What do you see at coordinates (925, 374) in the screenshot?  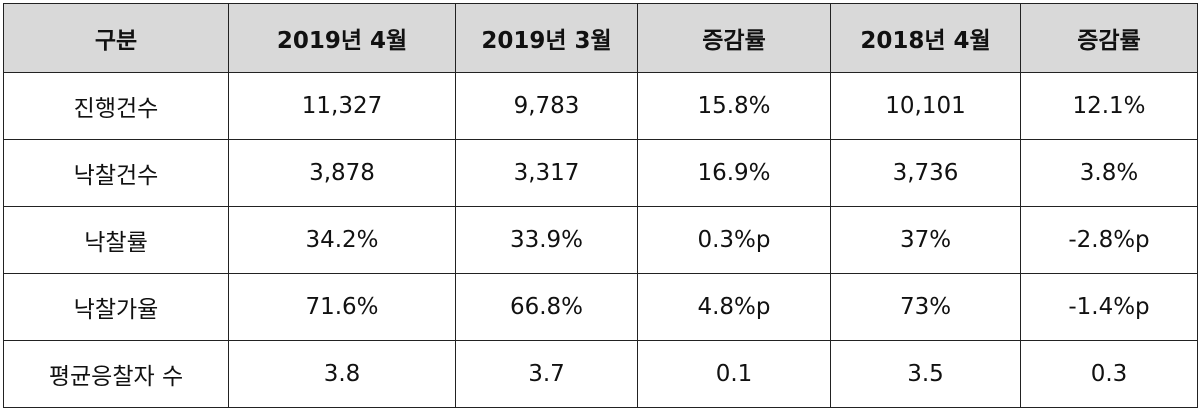 I see `table-cell: 3.5` at bounding box center [925, 374].